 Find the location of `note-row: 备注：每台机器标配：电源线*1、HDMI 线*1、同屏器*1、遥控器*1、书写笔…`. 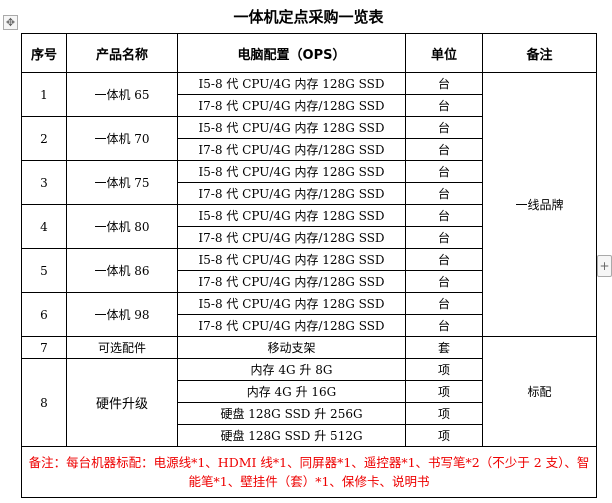

note-row: 备注：每台机器标配：电源线*1、HDMI 线*1、同屏器*1、遥控器*1、书写笔… is located at coordinates (309, 472).